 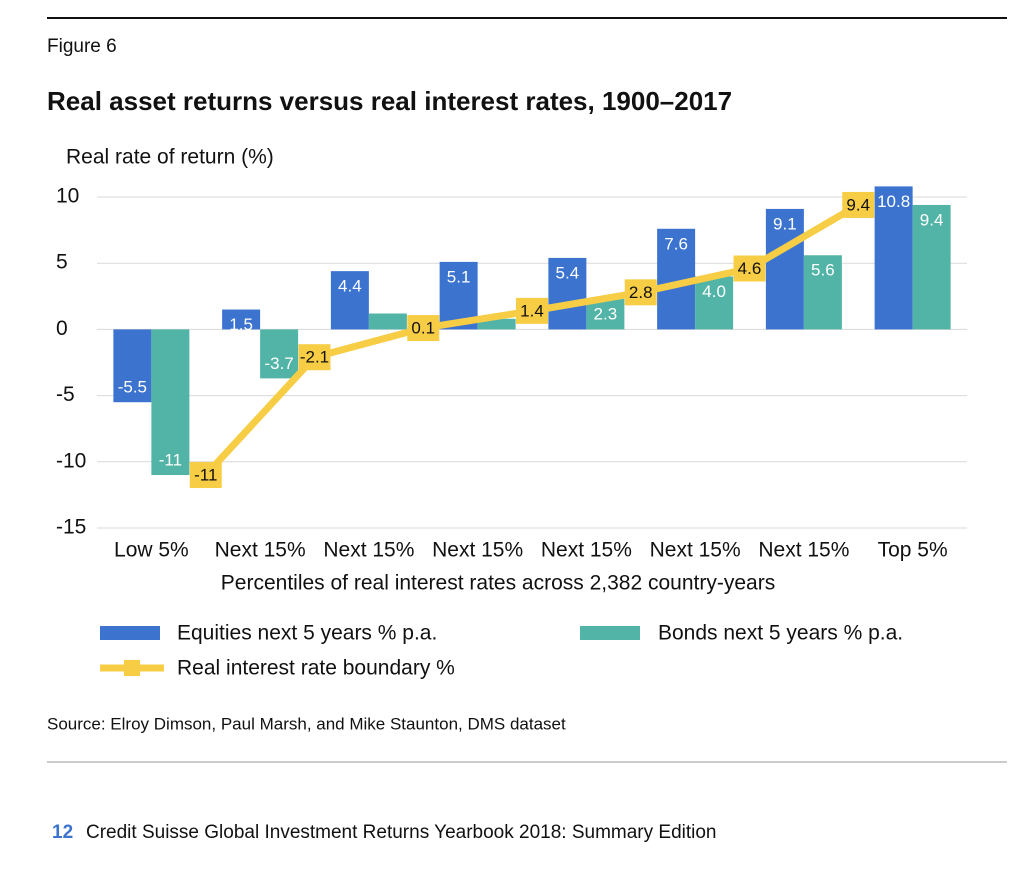 What do you see at coordinates (241, 324) in the screenshot?
I see `data-label: 1.5` at bounding box center [241, 324].